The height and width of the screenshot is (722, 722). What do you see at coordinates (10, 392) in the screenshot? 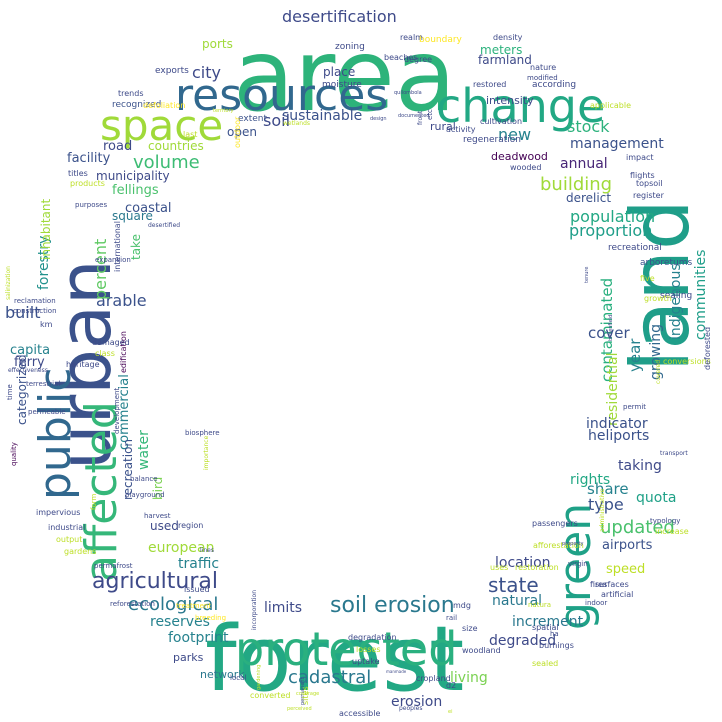
I see `word-time: time` at bounding box center [10, 392].